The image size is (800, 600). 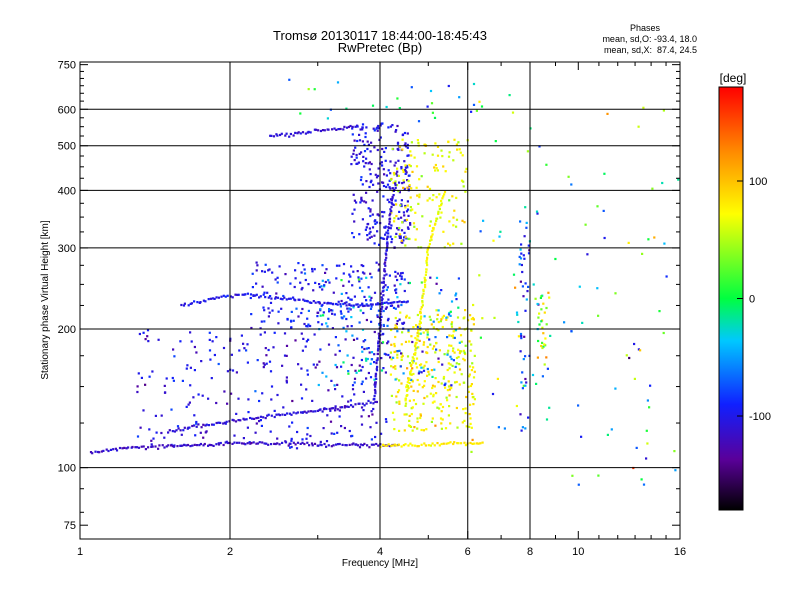 I want to click on y-tick-label: 500, so click(x=67, y=147).